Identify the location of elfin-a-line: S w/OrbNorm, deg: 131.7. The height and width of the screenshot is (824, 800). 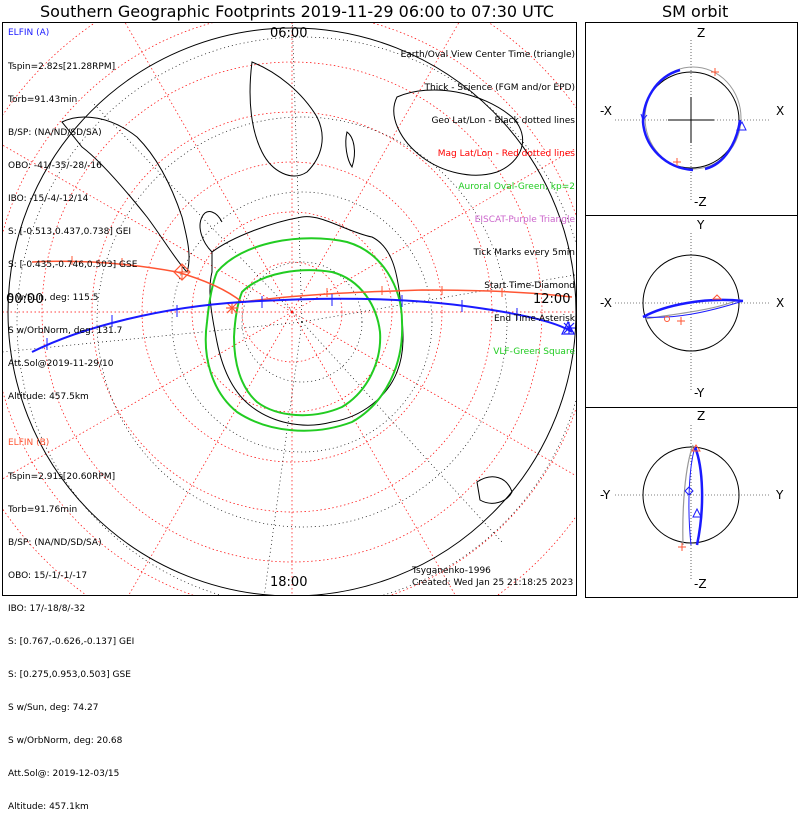
(65, 331).